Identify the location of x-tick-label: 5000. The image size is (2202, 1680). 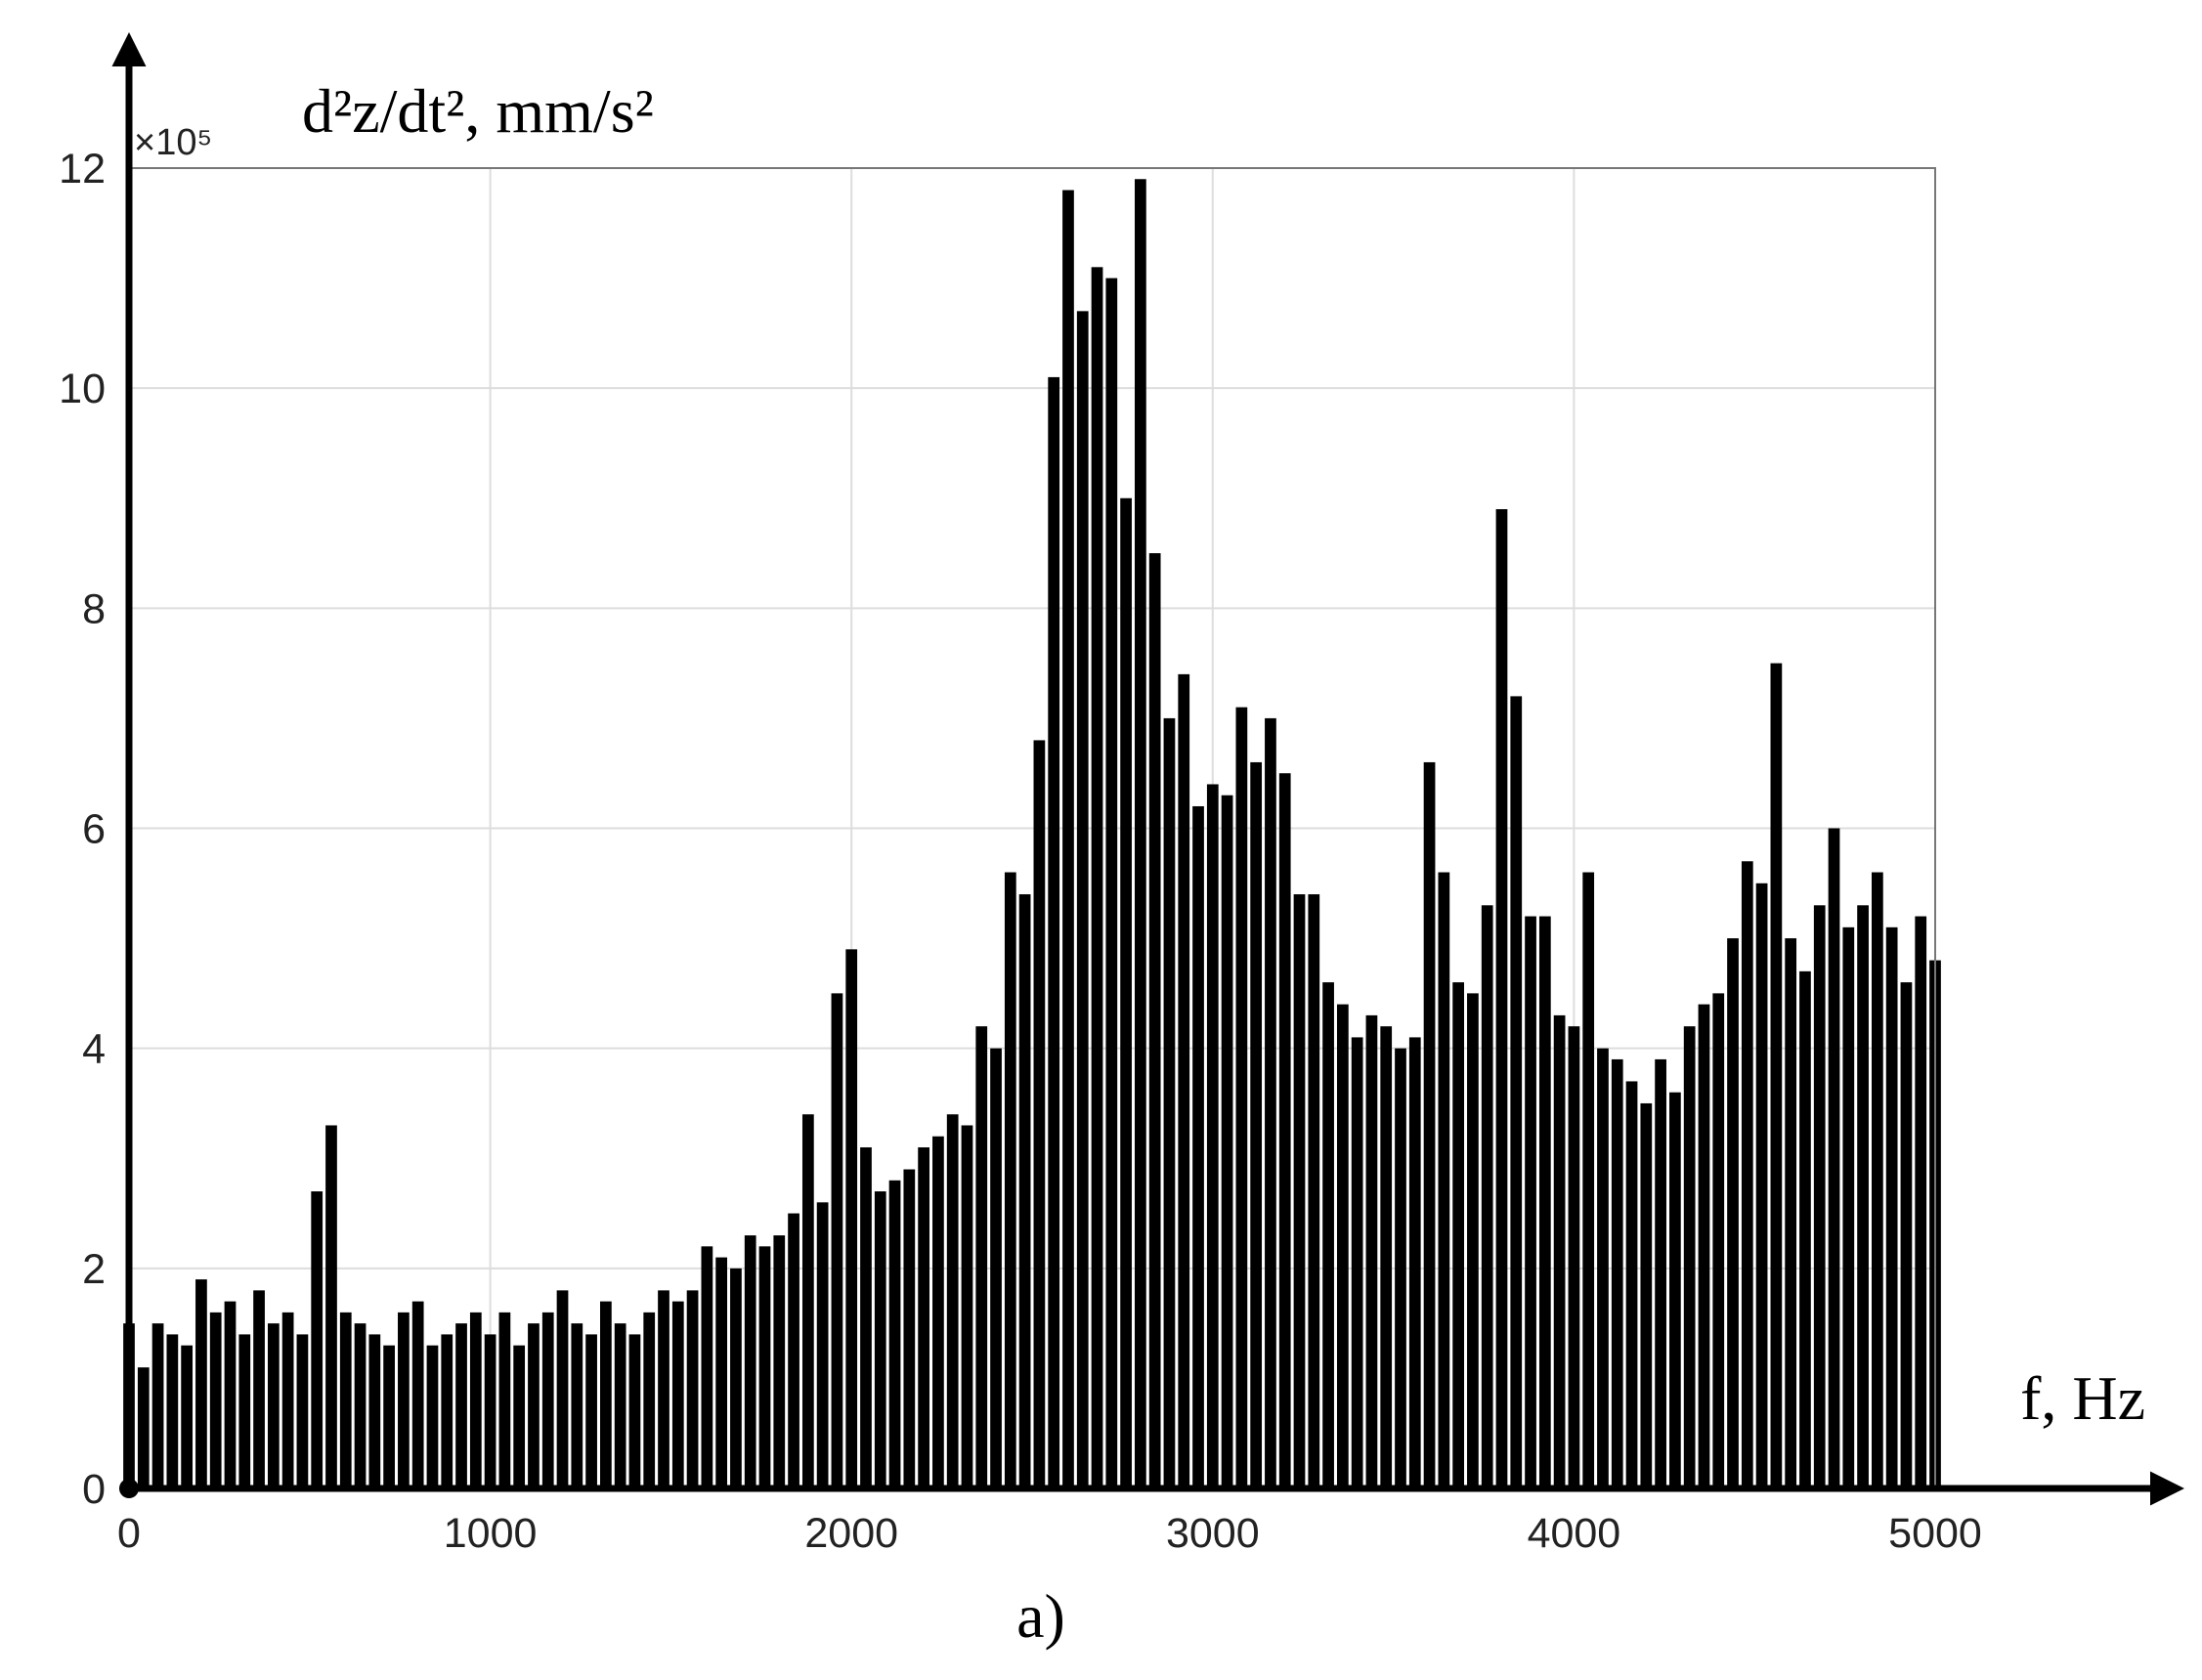
(1935, 1533).